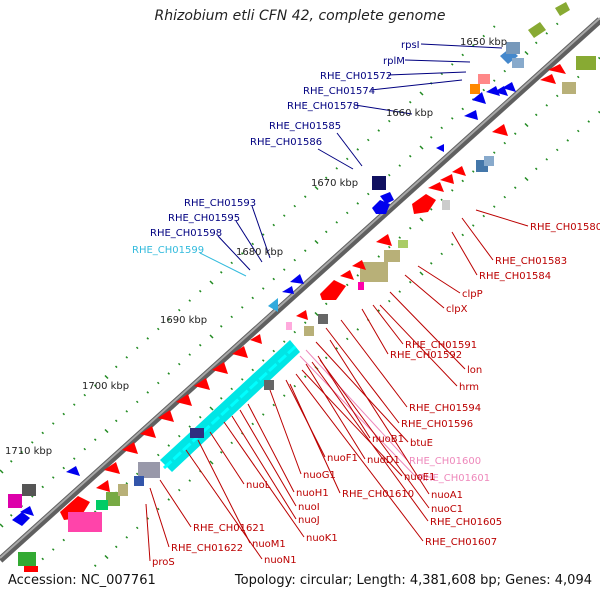 The width and height of the screenshot is (600, 600). What do you see at coordinates (469, 387) in the screenshot?
I see `gene-label: hrm` at bounding box center [469, 387].